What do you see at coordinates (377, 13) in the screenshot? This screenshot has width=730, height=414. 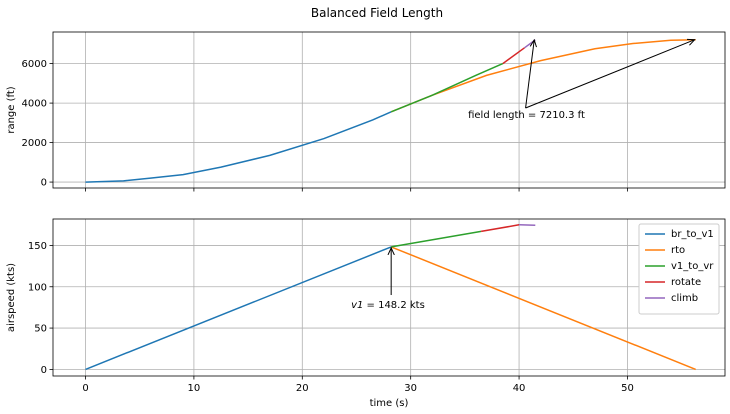 I see `figure-title: Balanced Field Length` at bounding box center [377, 13].